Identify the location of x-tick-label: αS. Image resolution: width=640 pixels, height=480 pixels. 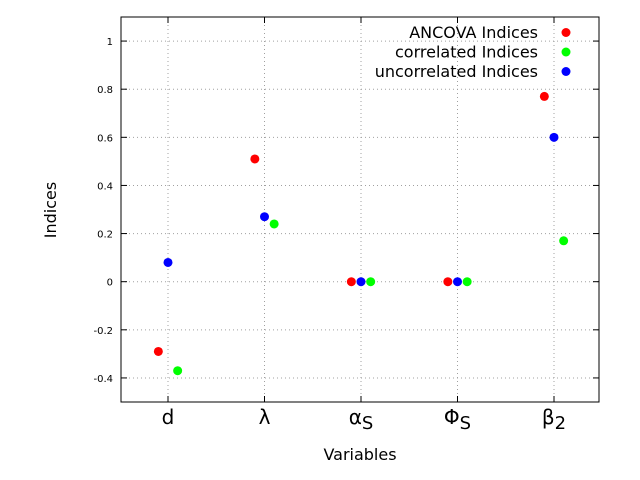
(361, 419).